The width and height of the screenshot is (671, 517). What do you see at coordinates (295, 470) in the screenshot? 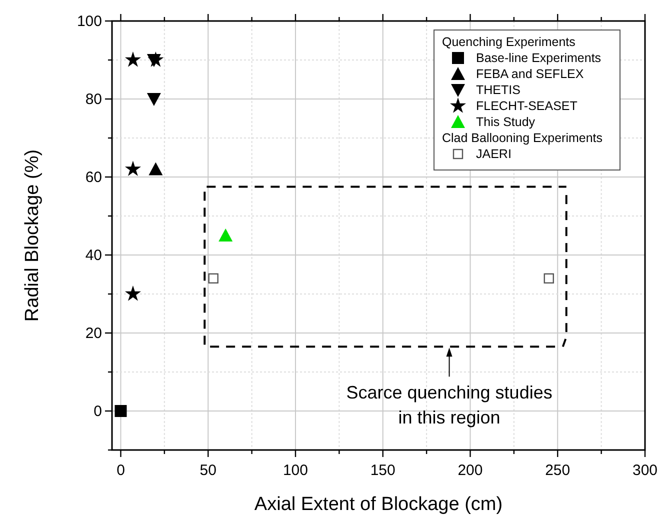
I see `x-tick-label: 100` at bounding box center [295, 470].